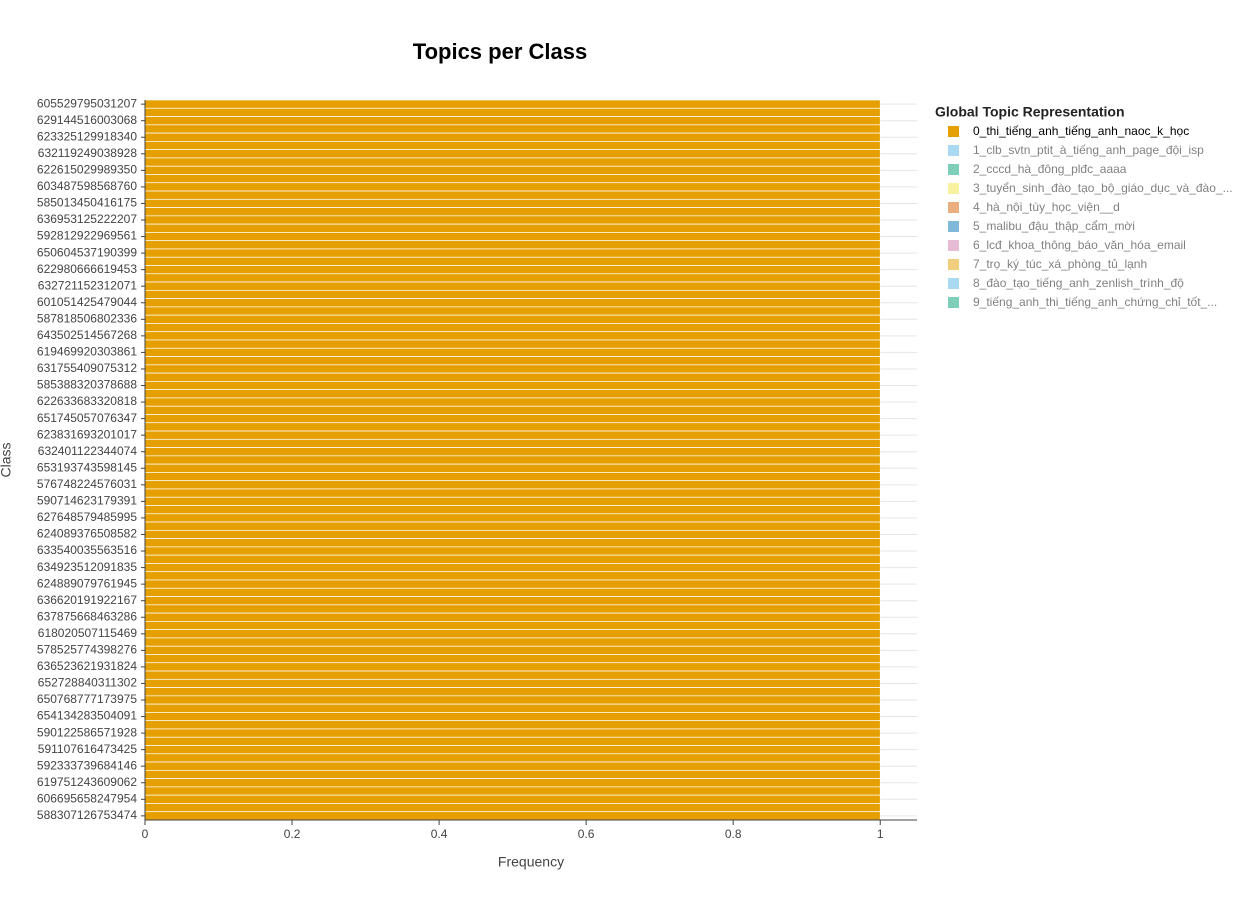 The image size is (1250, 900). What do you see at coordinates (87, 170) in the screenshot?
I see `y-tick-label: 622615029989350` at bounding box center [87, 170].